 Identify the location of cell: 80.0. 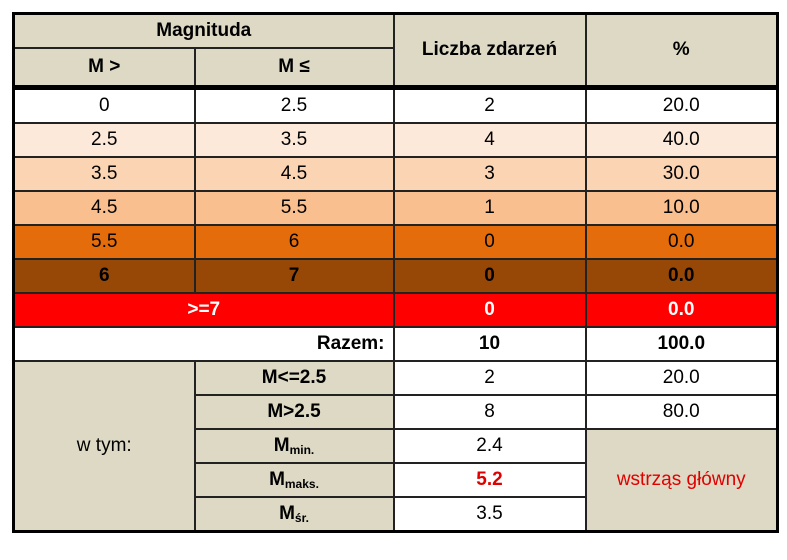
(681, 412).